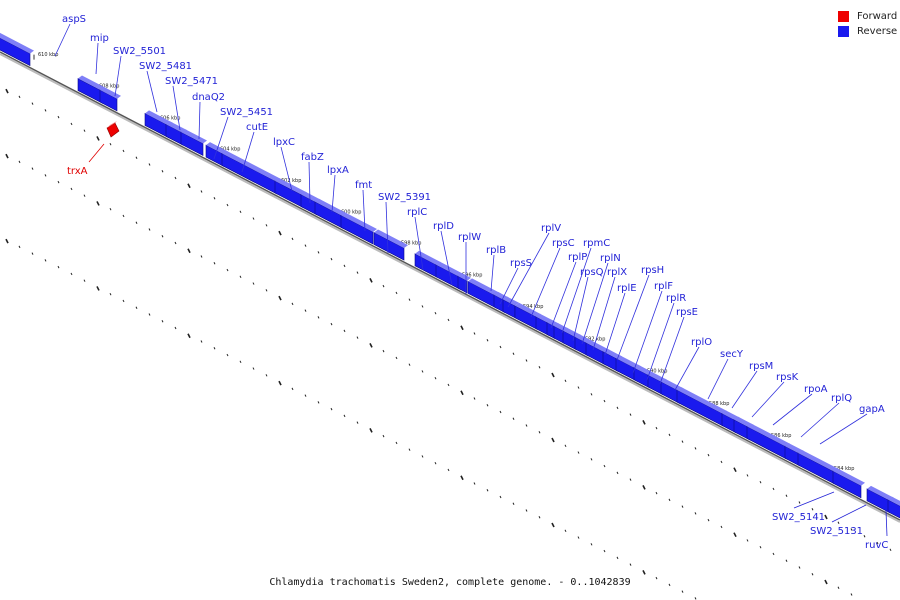 The width and height of the screenshot is (900, 600). Describe the element at coordinates (521, 263) in the screenshot. I see `gene-label: rpsS` at that location.